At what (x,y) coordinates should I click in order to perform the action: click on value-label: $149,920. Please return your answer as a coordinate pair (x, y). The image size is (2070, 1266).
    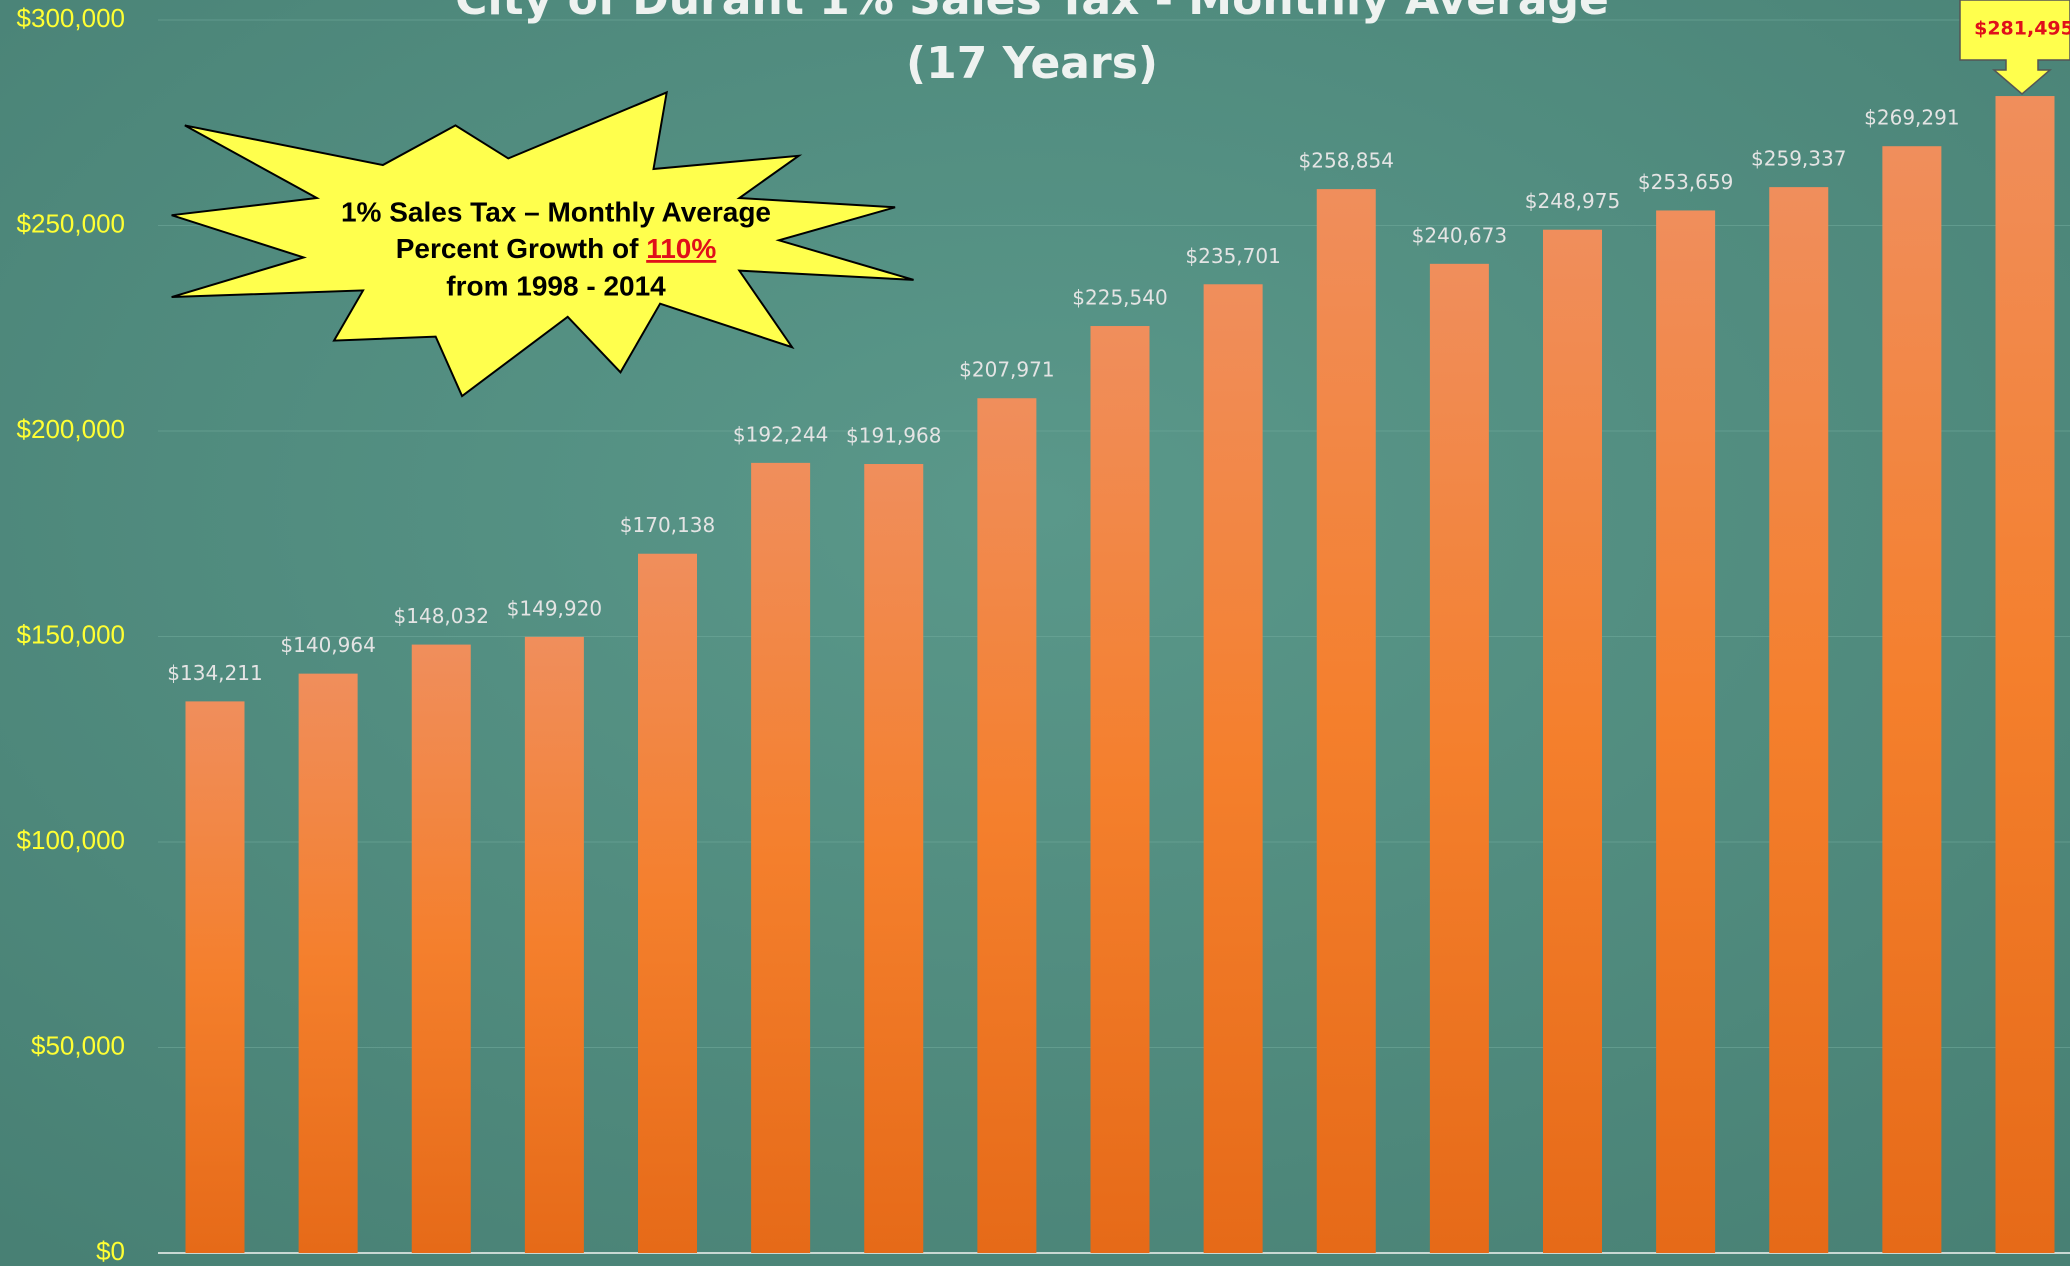
    Looking at the image, I should click on (554, 608).